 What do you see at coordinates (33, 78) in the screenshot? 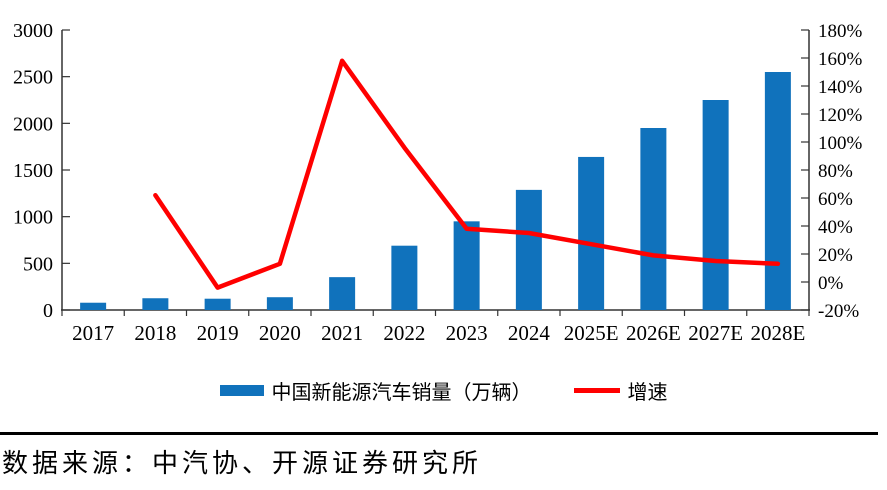
I see `left-axis-label: 2500` at bounding box center [33, 78].